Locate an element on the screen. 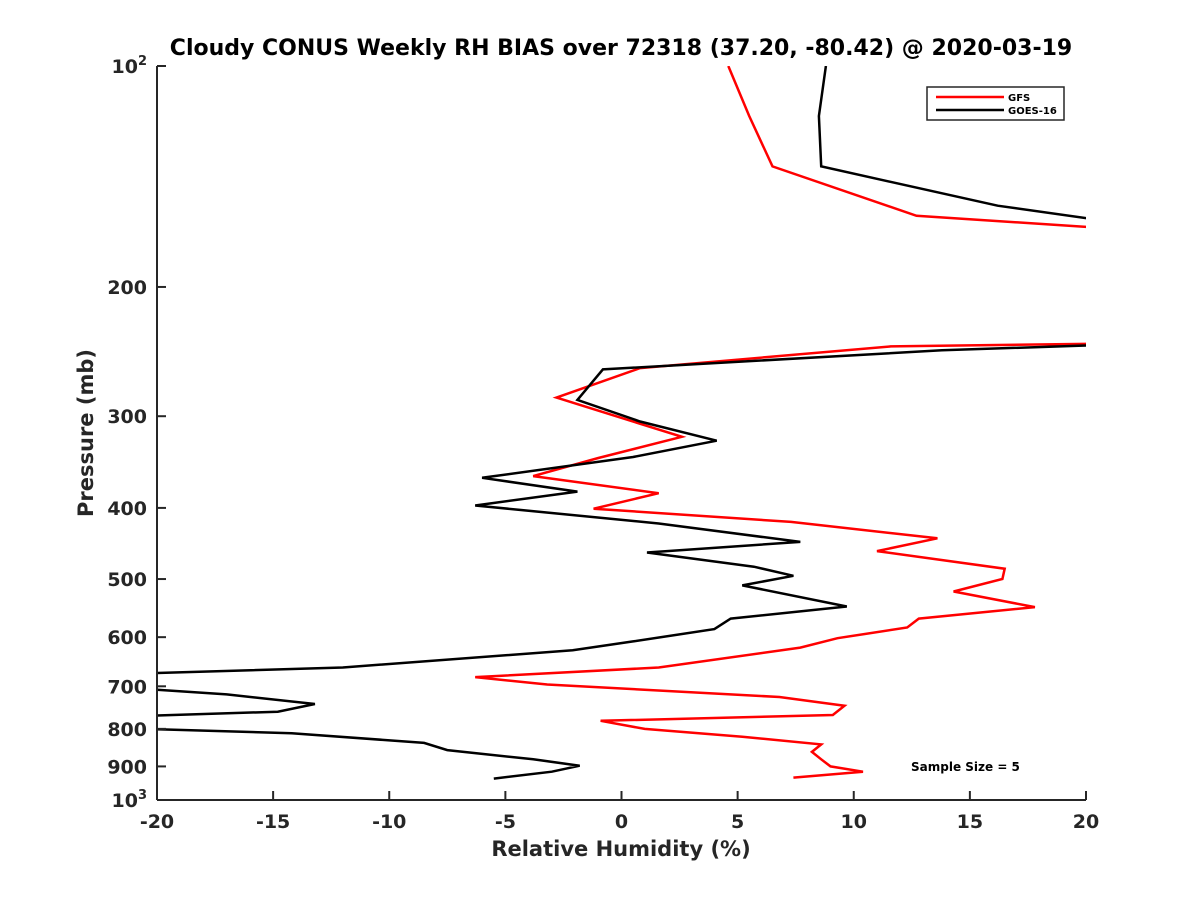 The height and width of the screenshot is (900, 1200). y-tick-label: 700 is located at coordinates (127, 687).